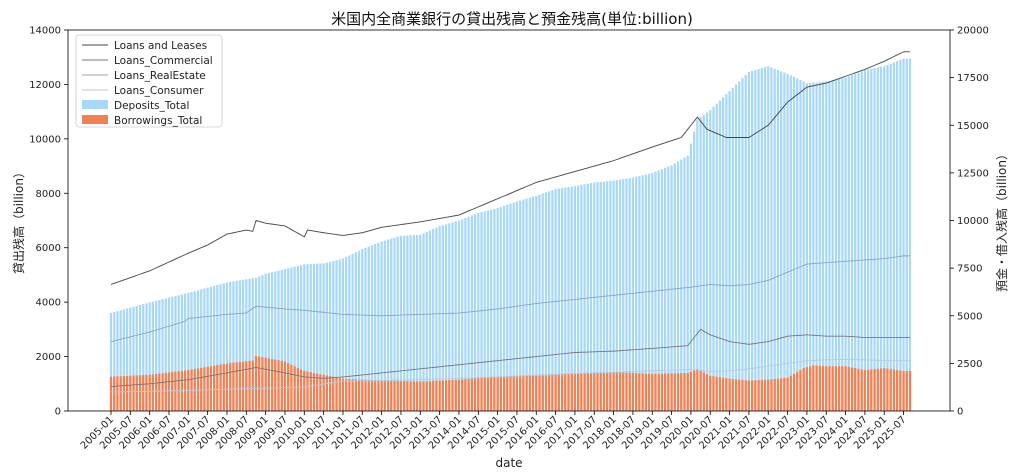 Image resolution: width=1024 pixels, height=472 pixels. Describe the element at coordinates (163, 61) in the screenshot. I see `legend-label: Loans_Commercial` at that location.